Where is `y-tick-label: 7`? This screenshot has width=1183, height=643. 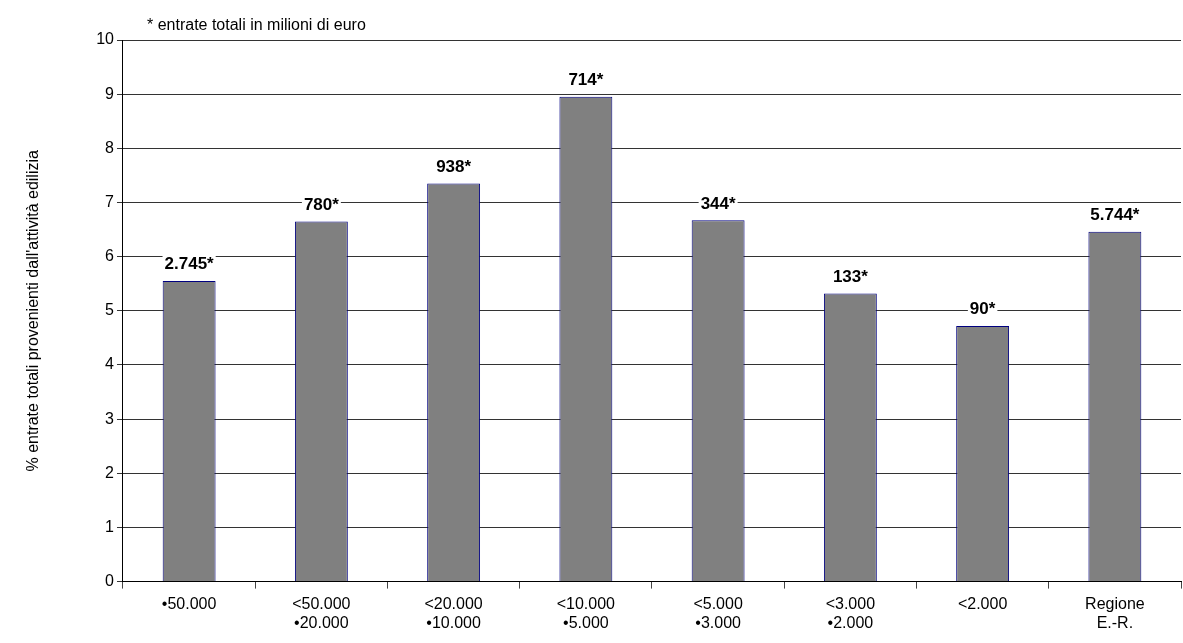
y-tick-label: 7 is located at coordinates (110, 201).